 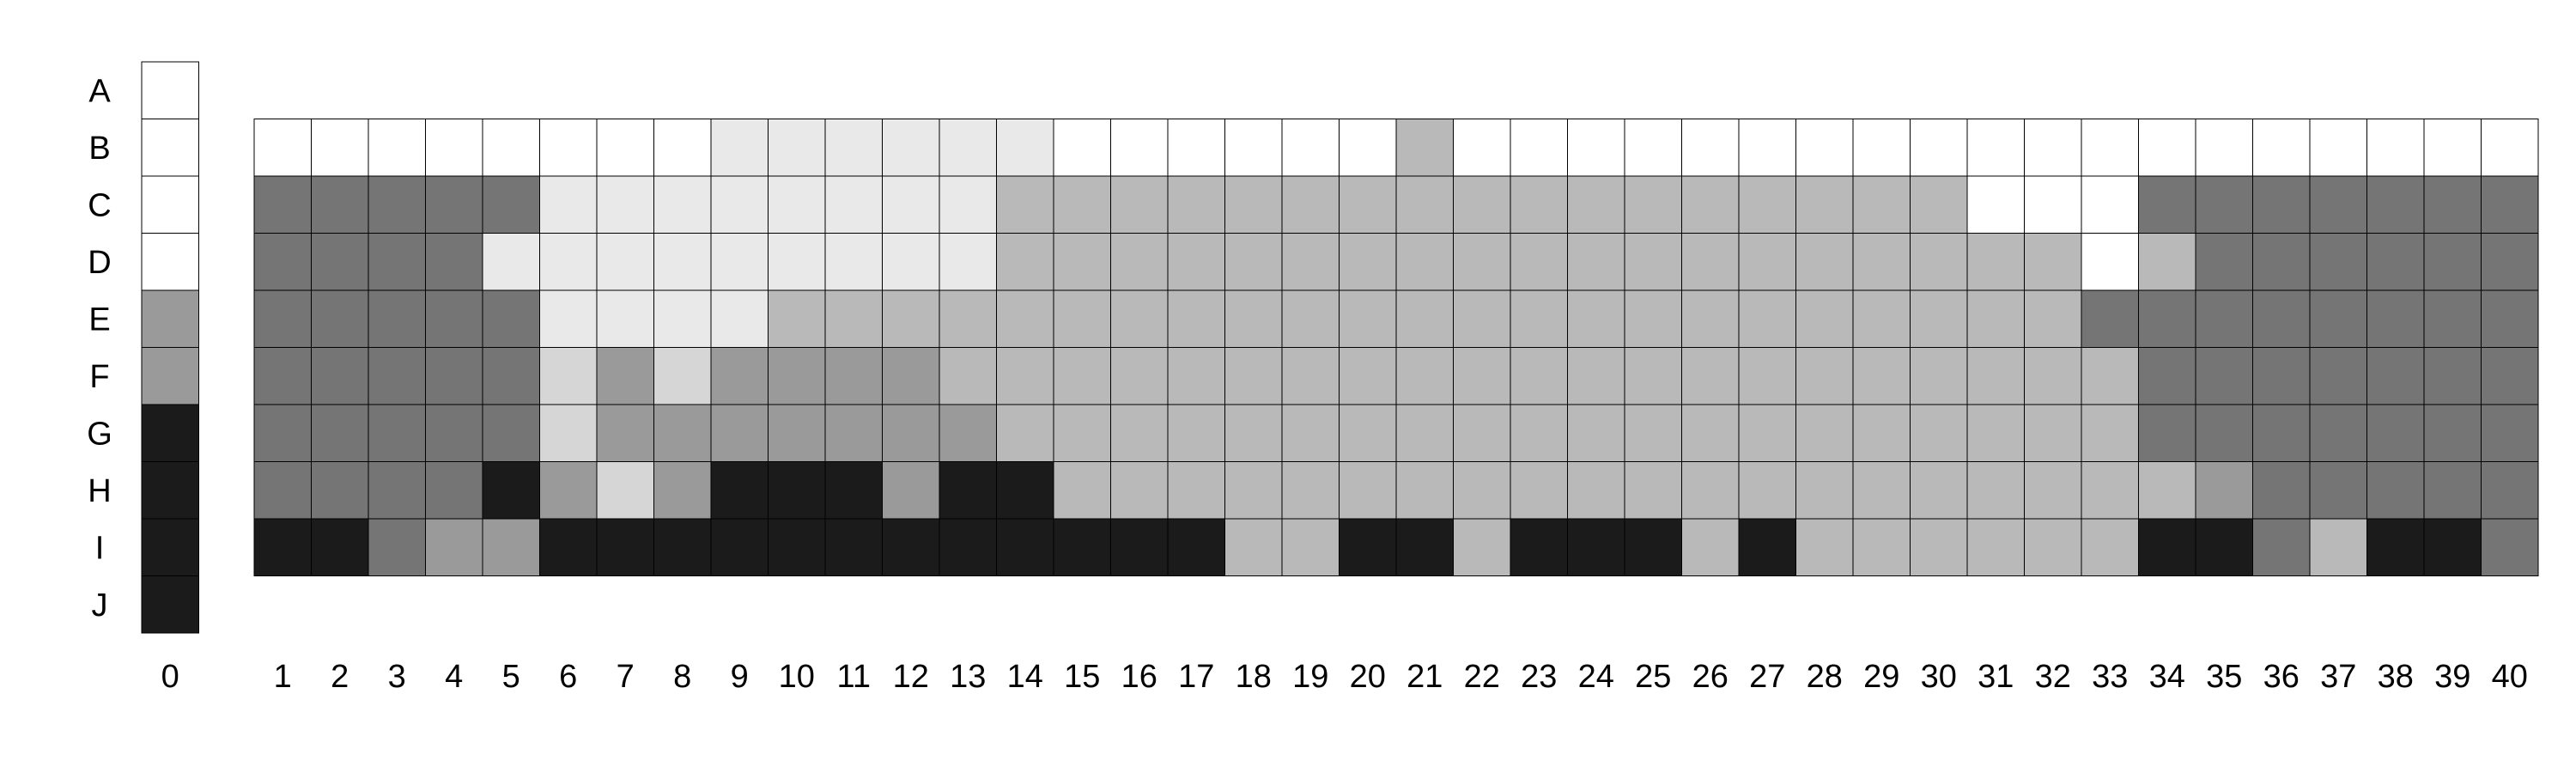 I want to click on column-label-2: 2, so click(x=340, y=677).